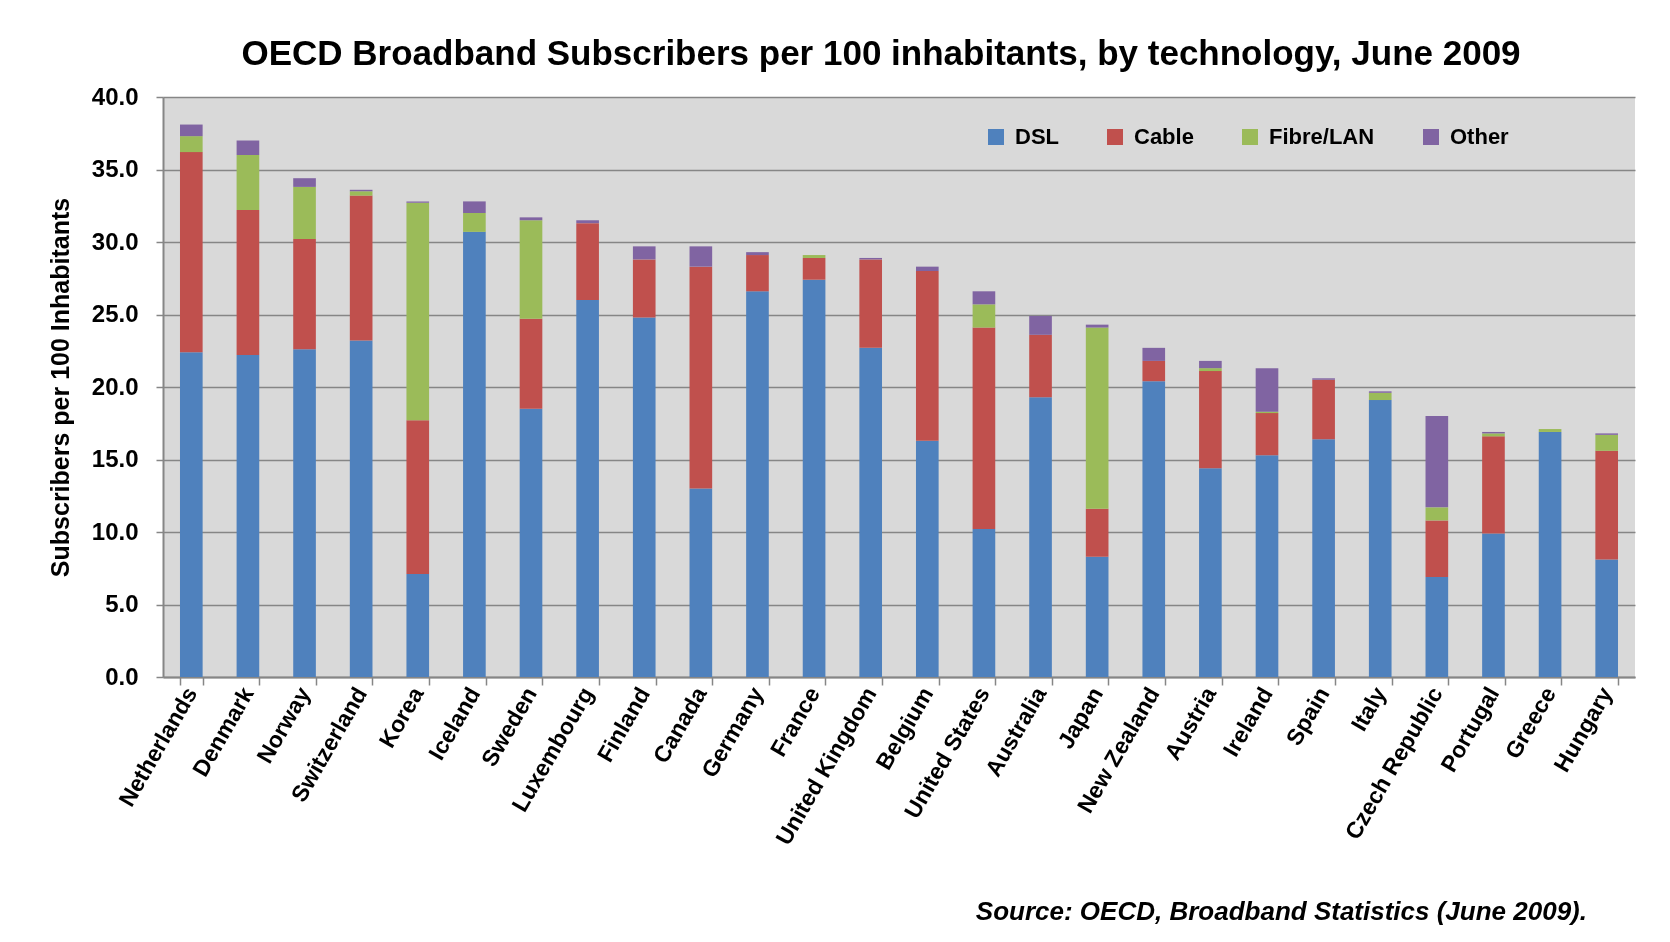 The height and width of the screenshot is (942, 1670). I want to click on y-tick-label: 30.0, so click(115, 241).